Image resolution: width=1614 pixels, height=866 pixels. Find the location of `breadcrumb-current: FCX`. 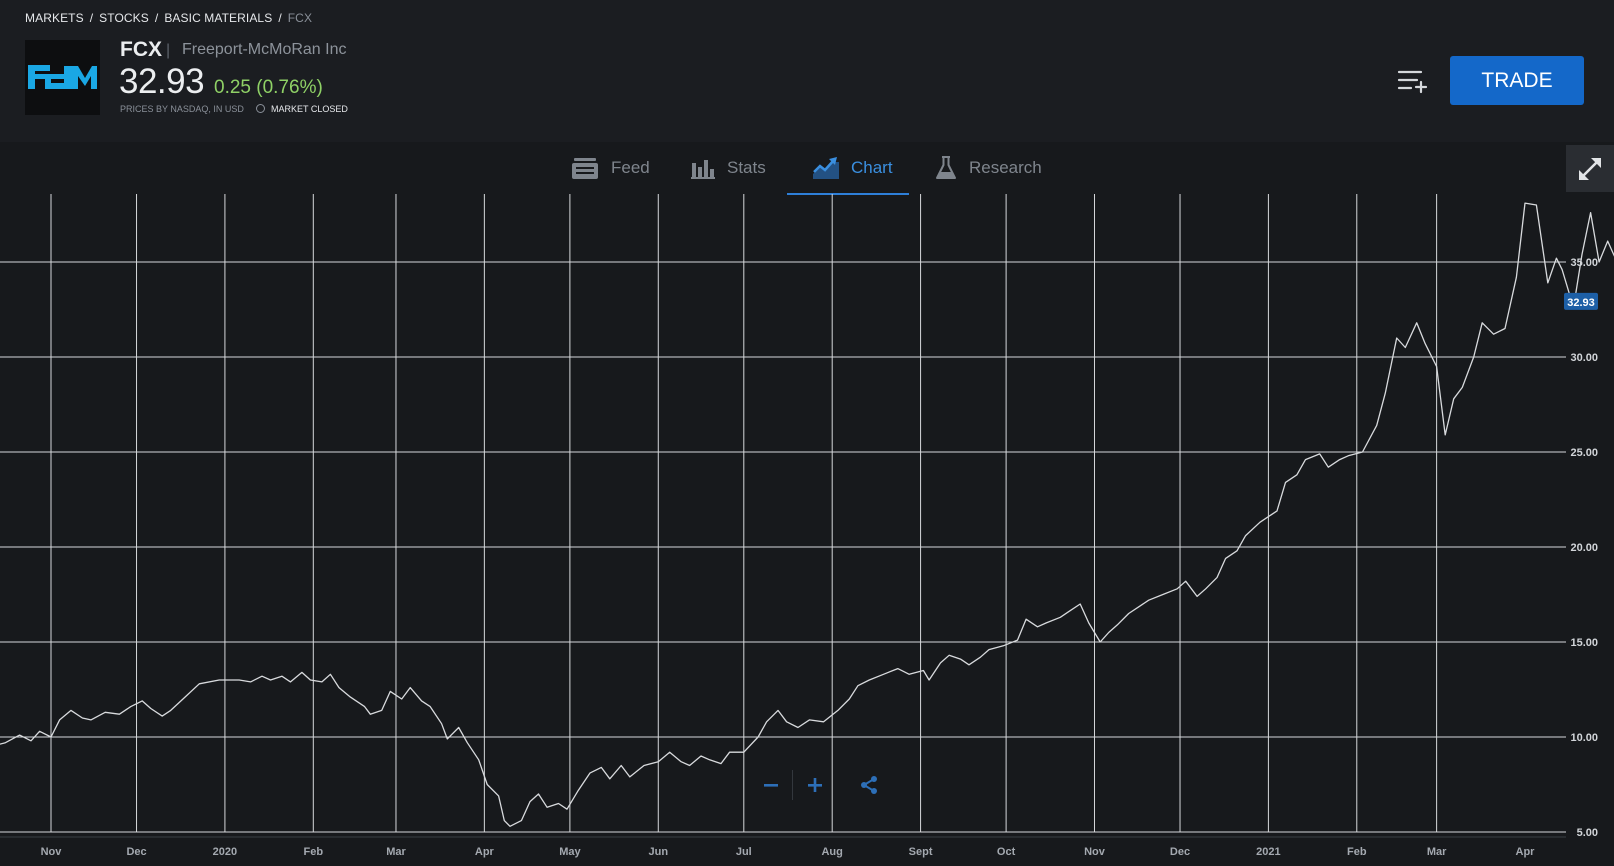

breadcrumb-current: FCX is located at coordinates (300, 18).